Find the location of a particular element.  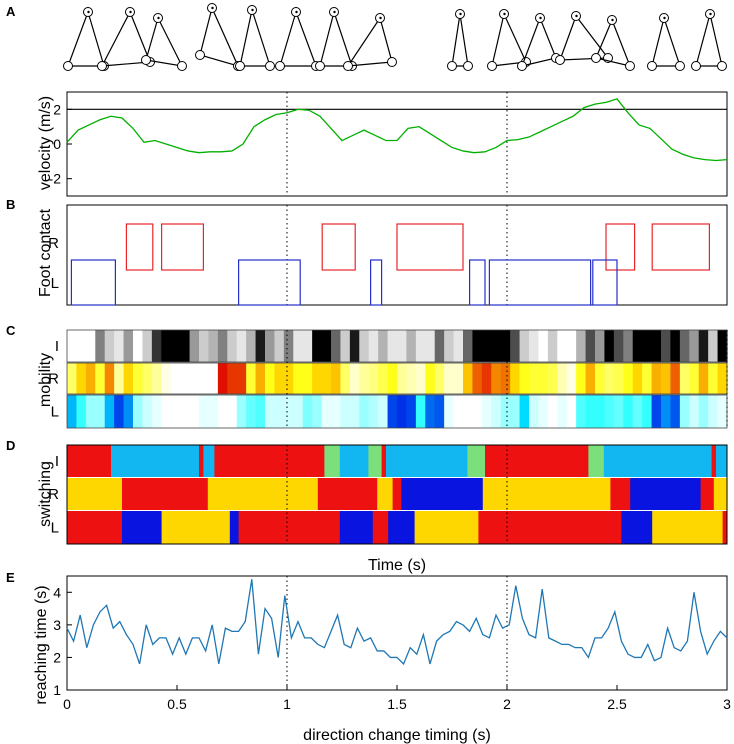

reaching-time-xlabel: direction change timing (s) is located at coordinates (397, 735).